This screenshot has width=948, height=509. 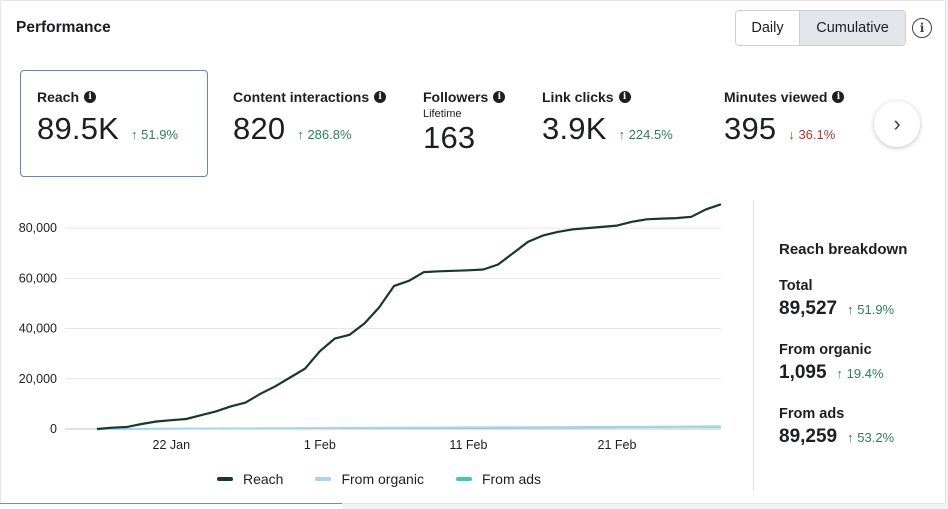 I want to click on x-tick-label: 11 Feb, so click(x=468, y=445).